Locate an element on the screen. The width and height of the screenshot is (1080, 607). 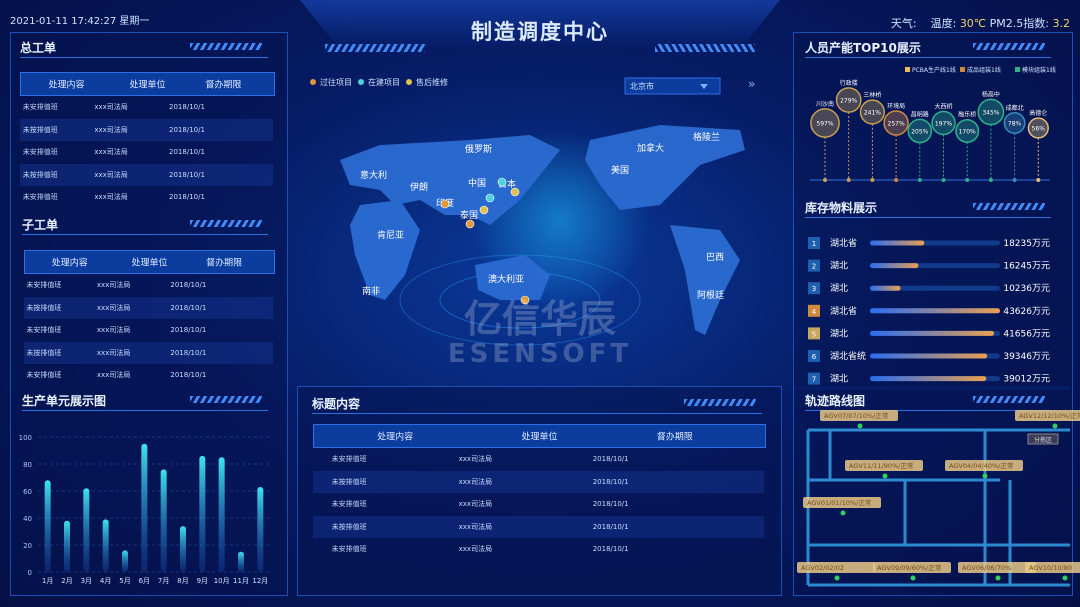
bubble-name: 环境局 is located at coordinates (896, 106).